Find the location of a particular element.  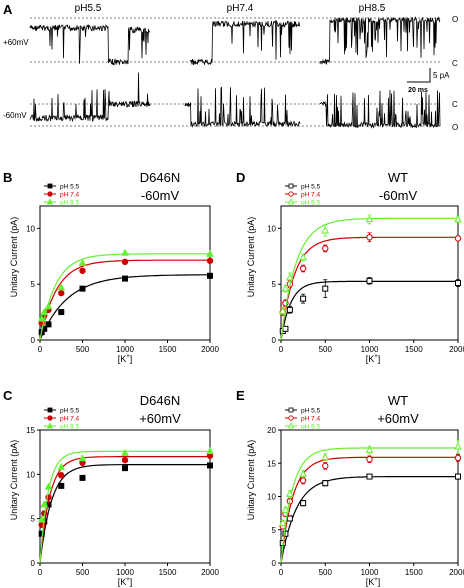

scale-time-label: 20 ms is located at coordinates (418, 90).